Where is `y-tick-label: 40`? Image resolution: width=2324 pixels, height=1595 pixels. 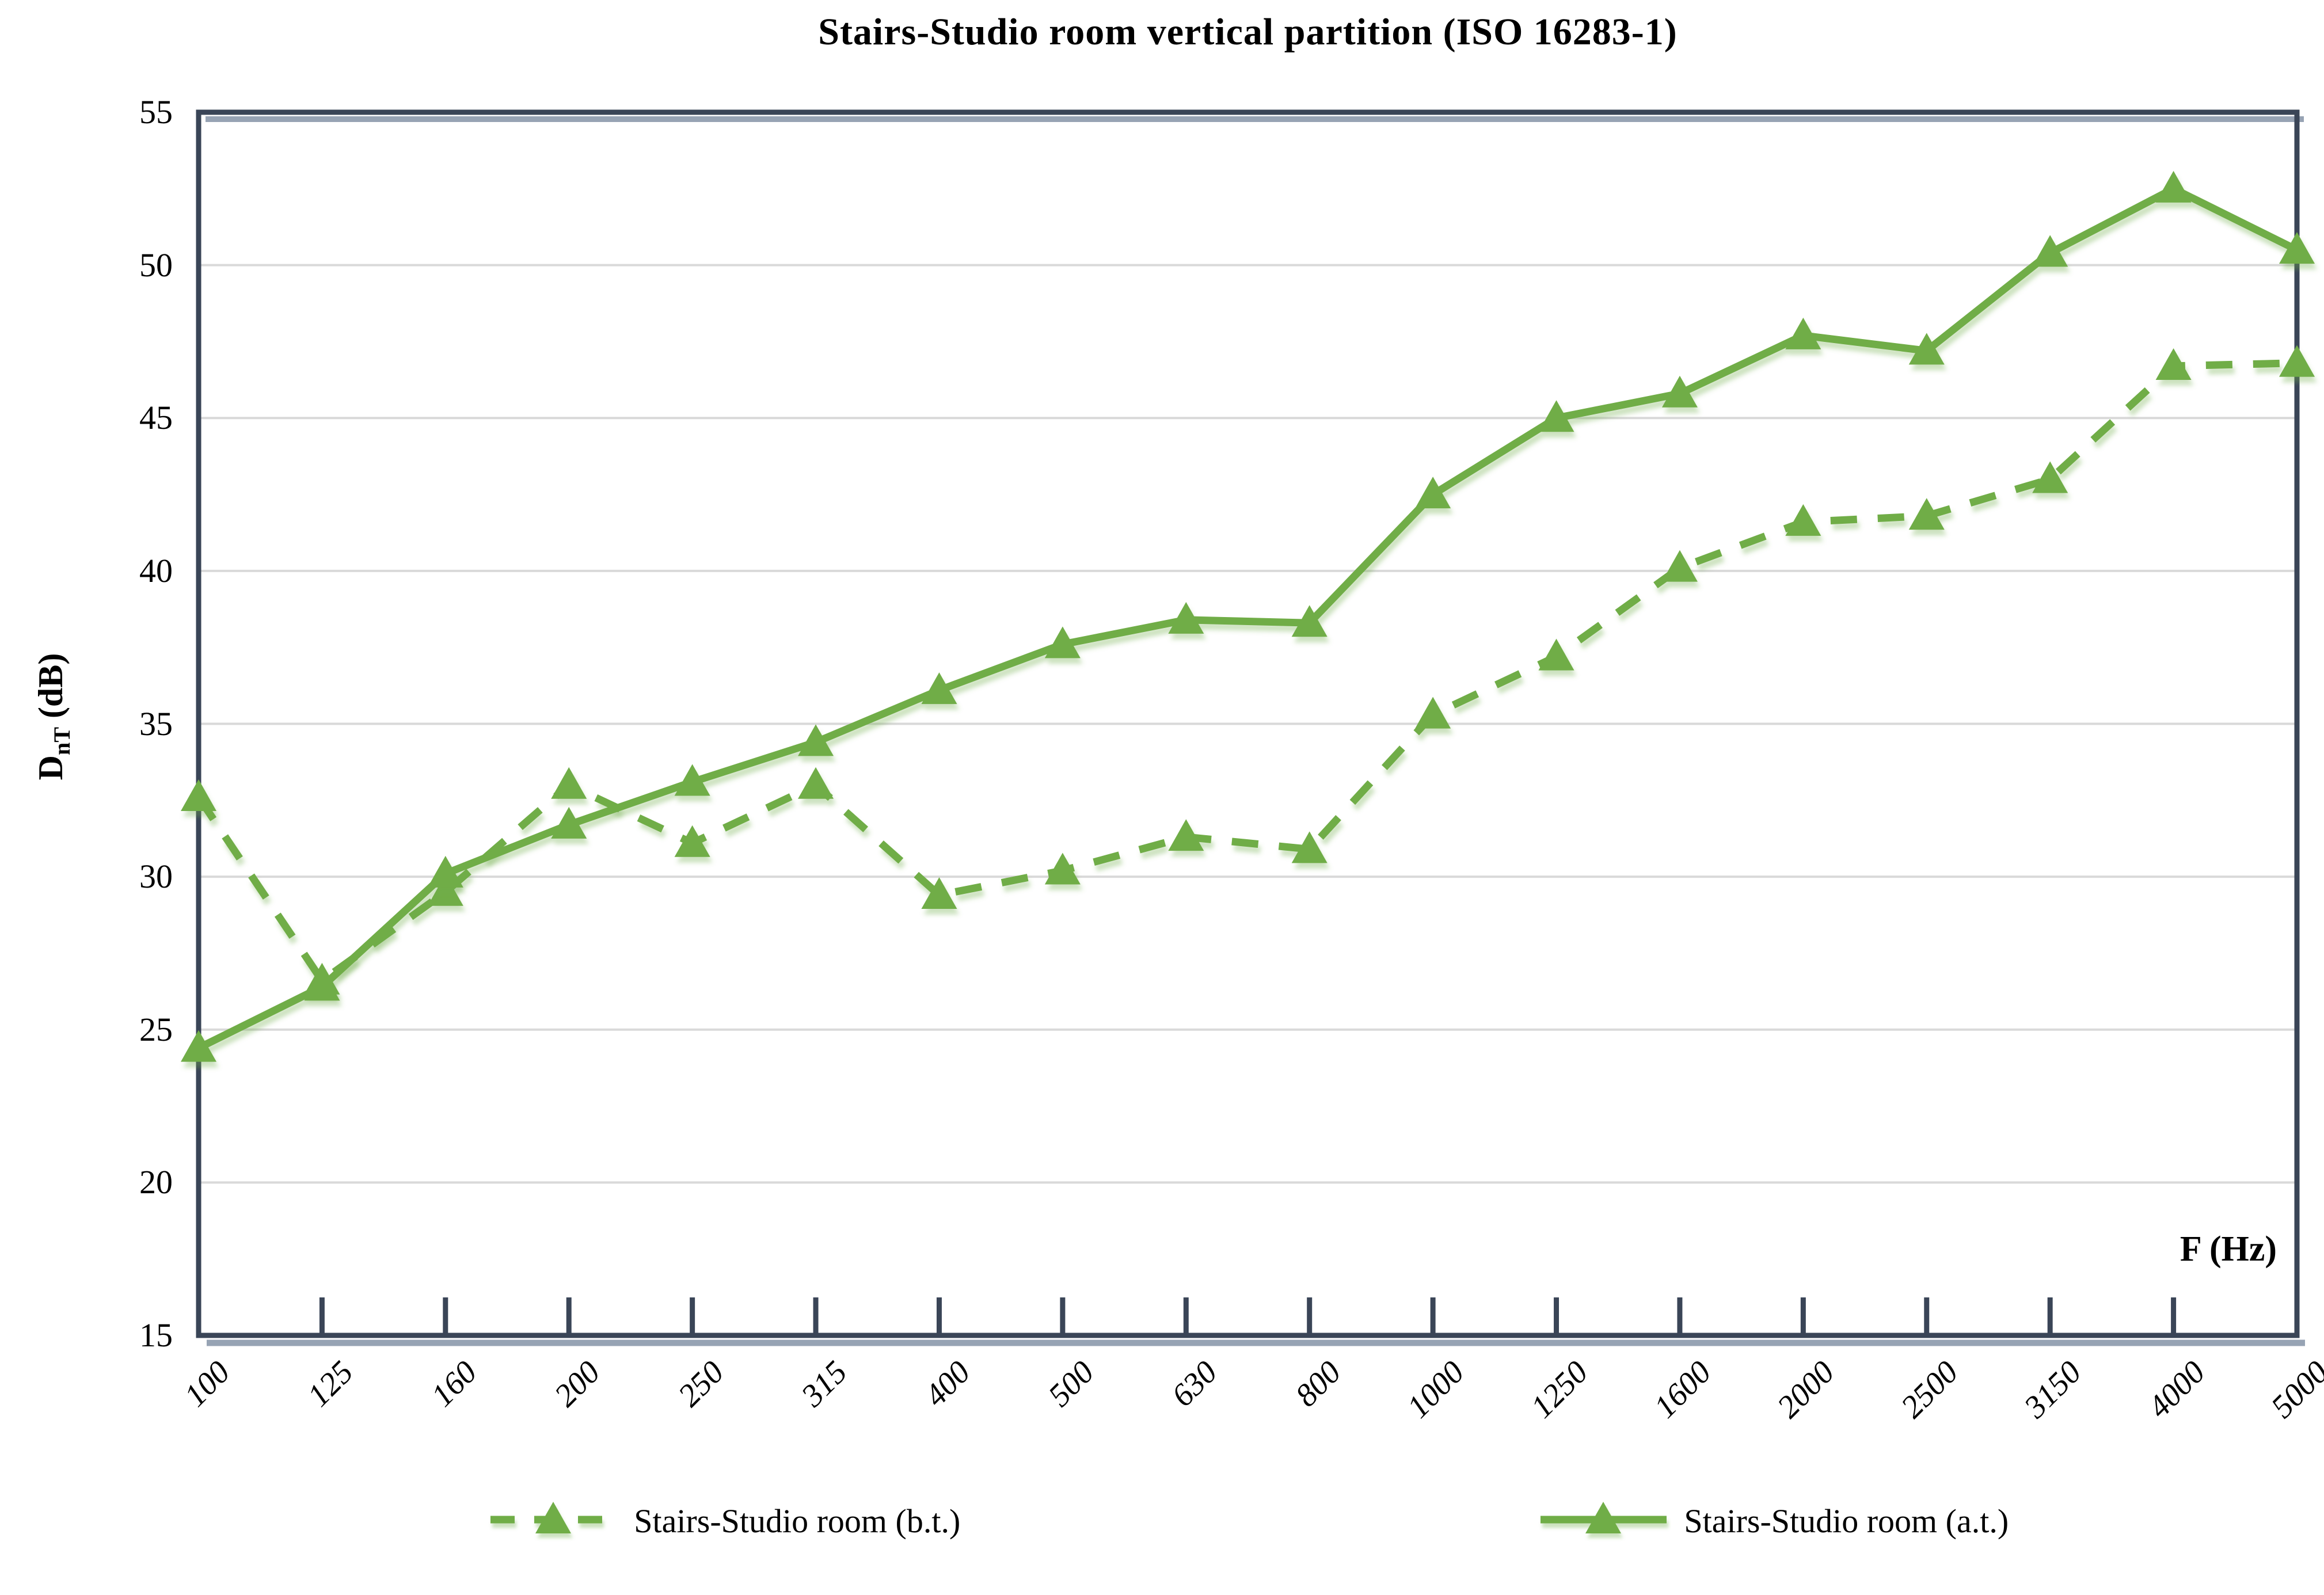
y-tick-label: 40 is located at coordinates (156, 570).